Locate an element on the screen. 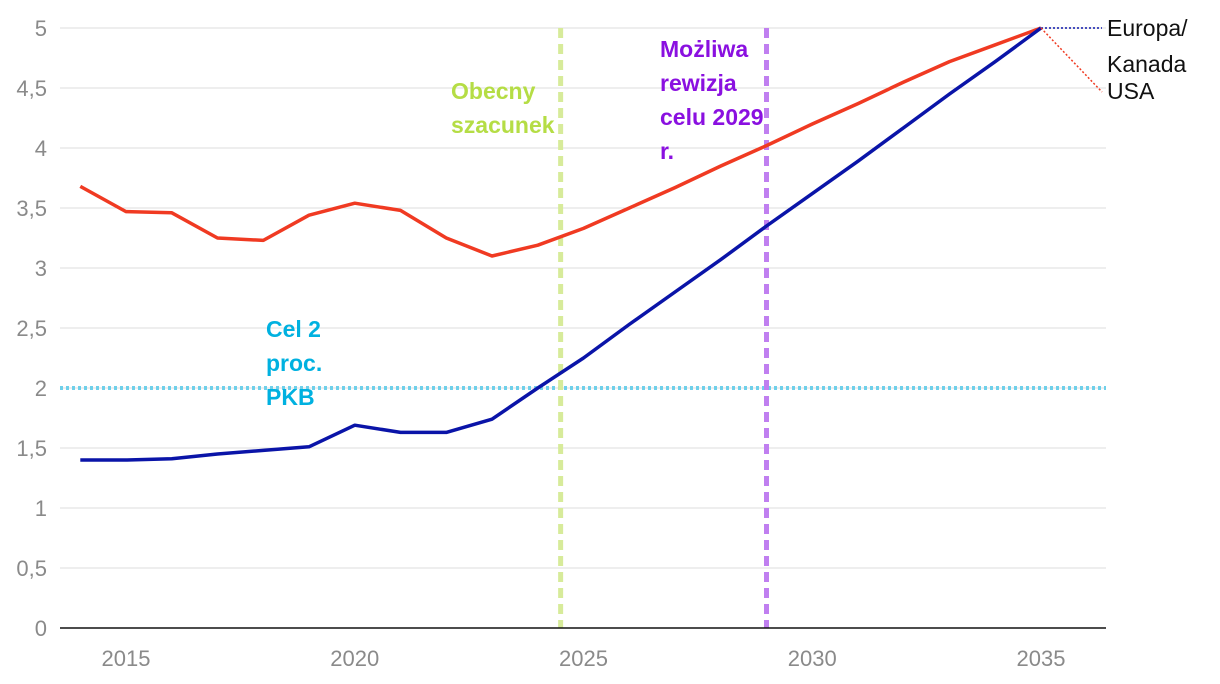 Image resolution: width=1220 pixels, height=684 pixels. x-tick-label: 2030 is located at coordinates (812, 658).